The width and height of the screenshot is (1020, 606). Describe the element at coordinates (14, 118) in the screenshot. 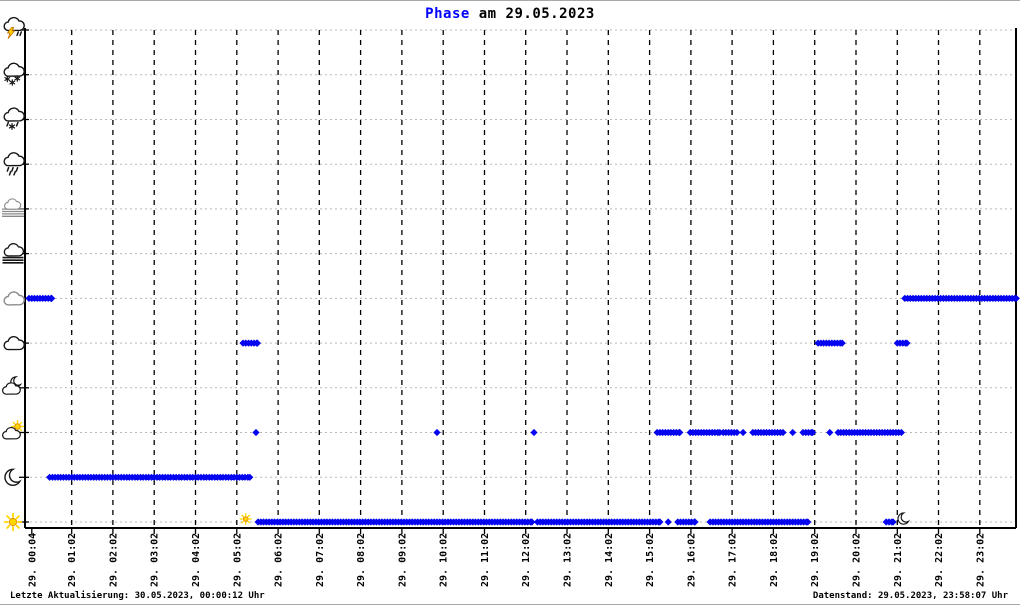

I see `sleet-cloud-icon` at that location.